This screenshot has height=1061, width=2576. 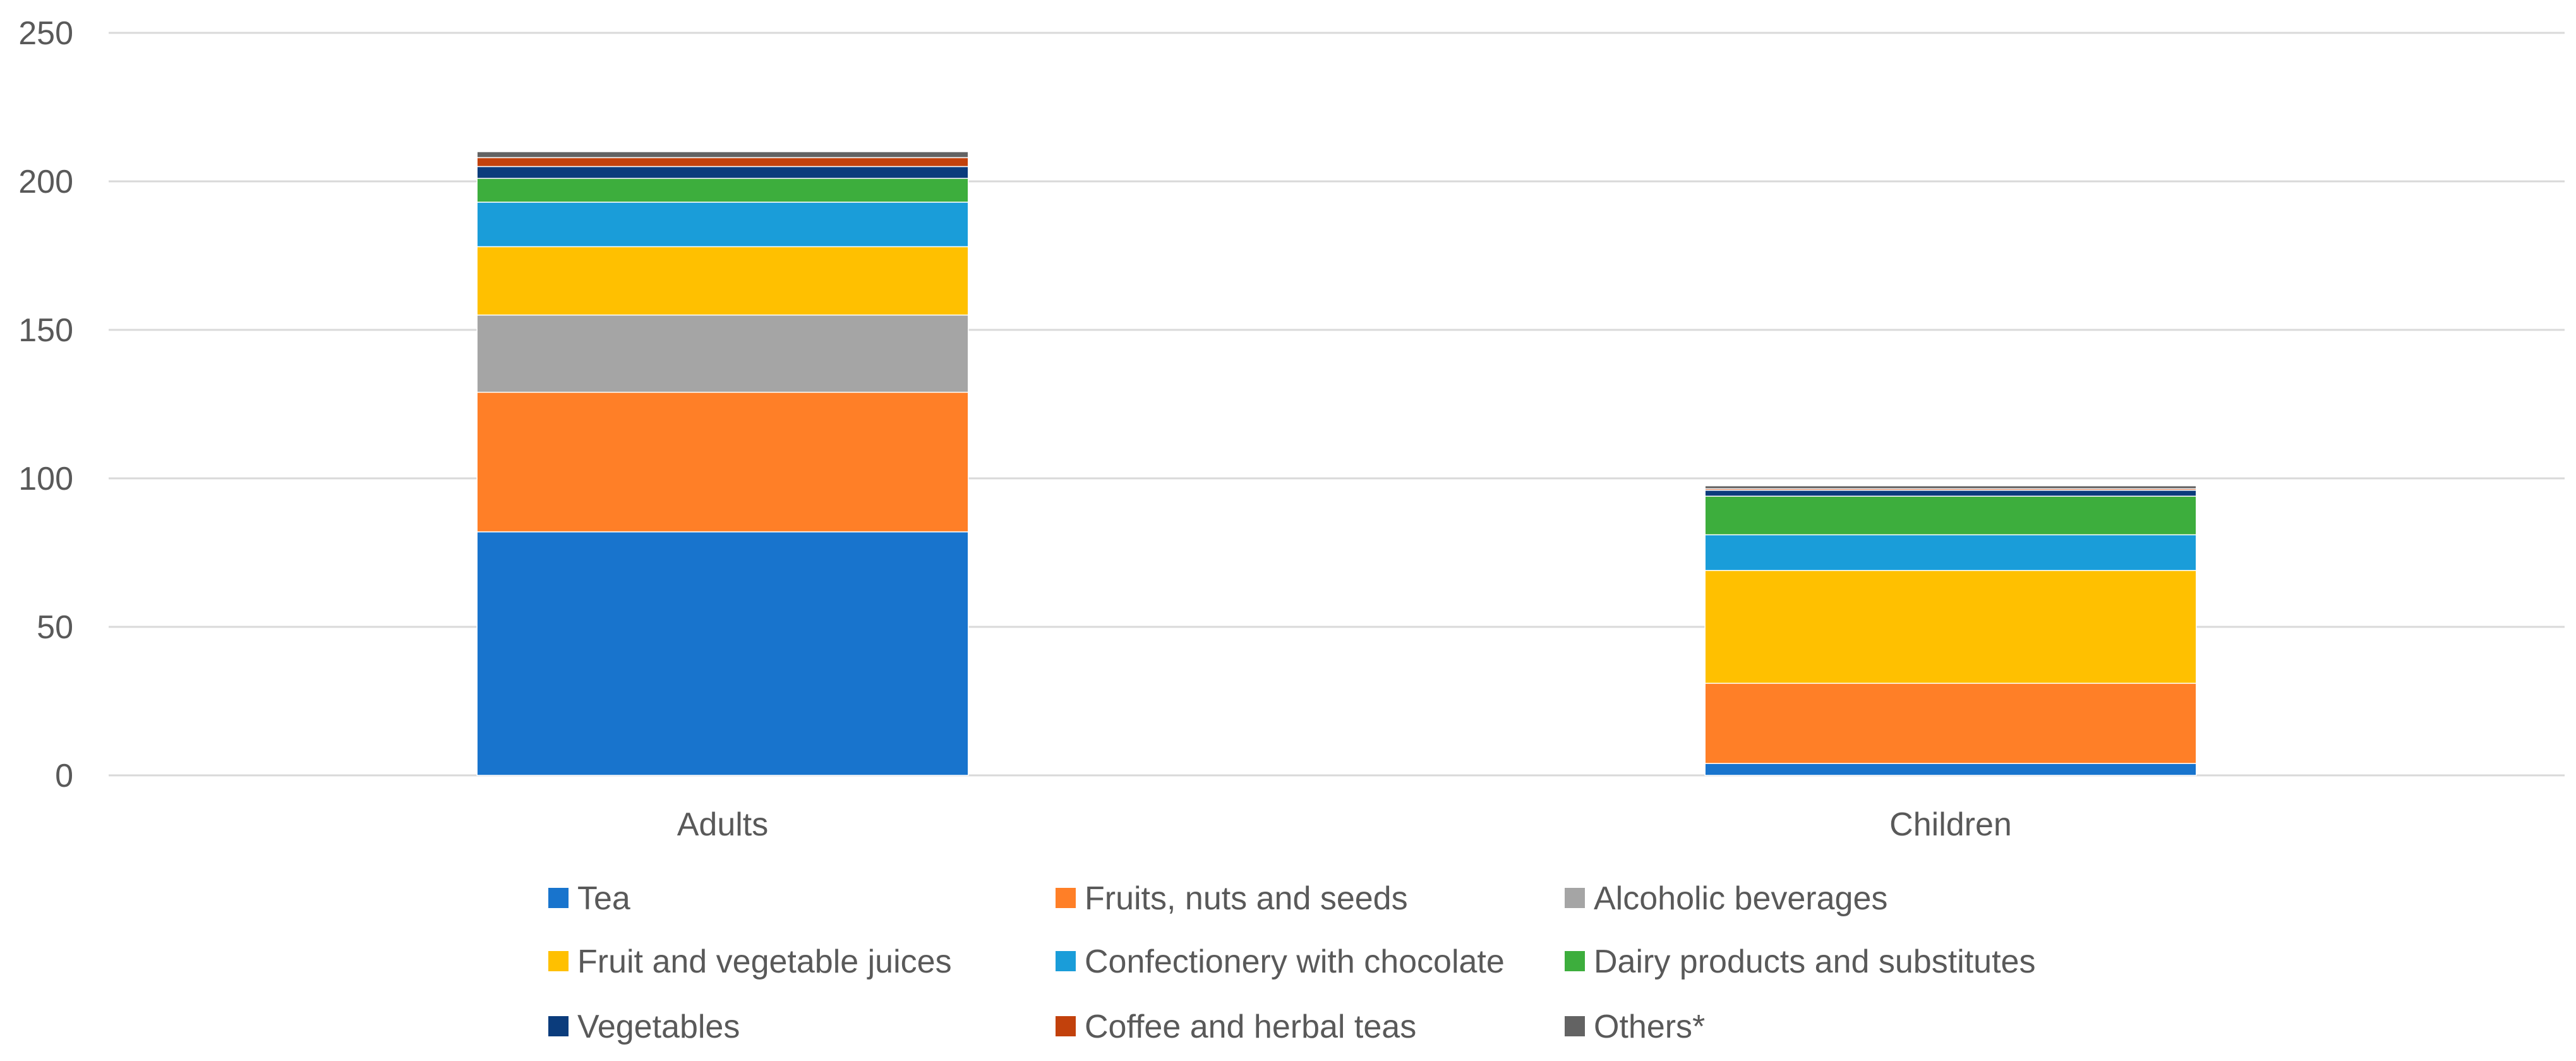 What do you see at coordinates (1575, 898) in the screenshot?
I see `legend-swatch-alcoholic-beverages` at bounding box center [1575, 898].